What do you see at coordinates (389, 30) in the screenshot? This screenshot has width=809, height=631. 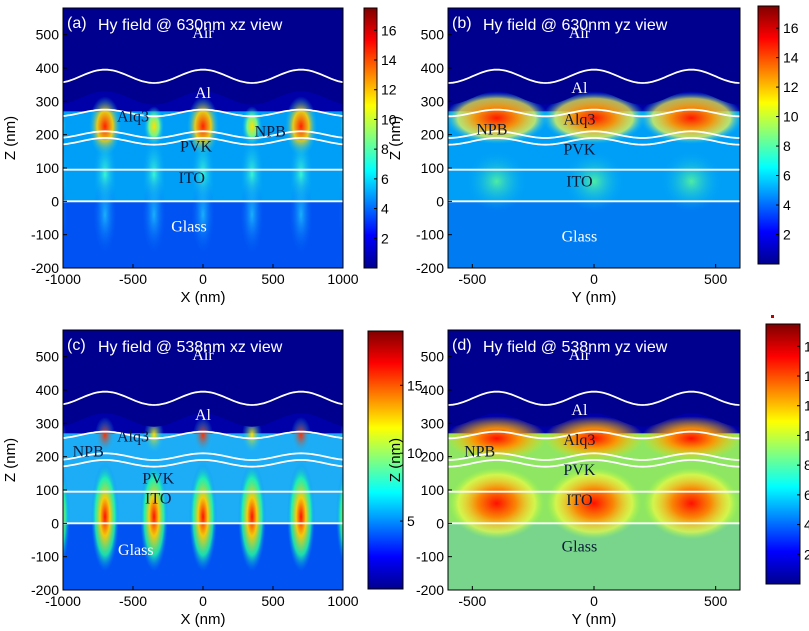 I see `colorbar-tick-label: 16` at bounding box center [389, 30].